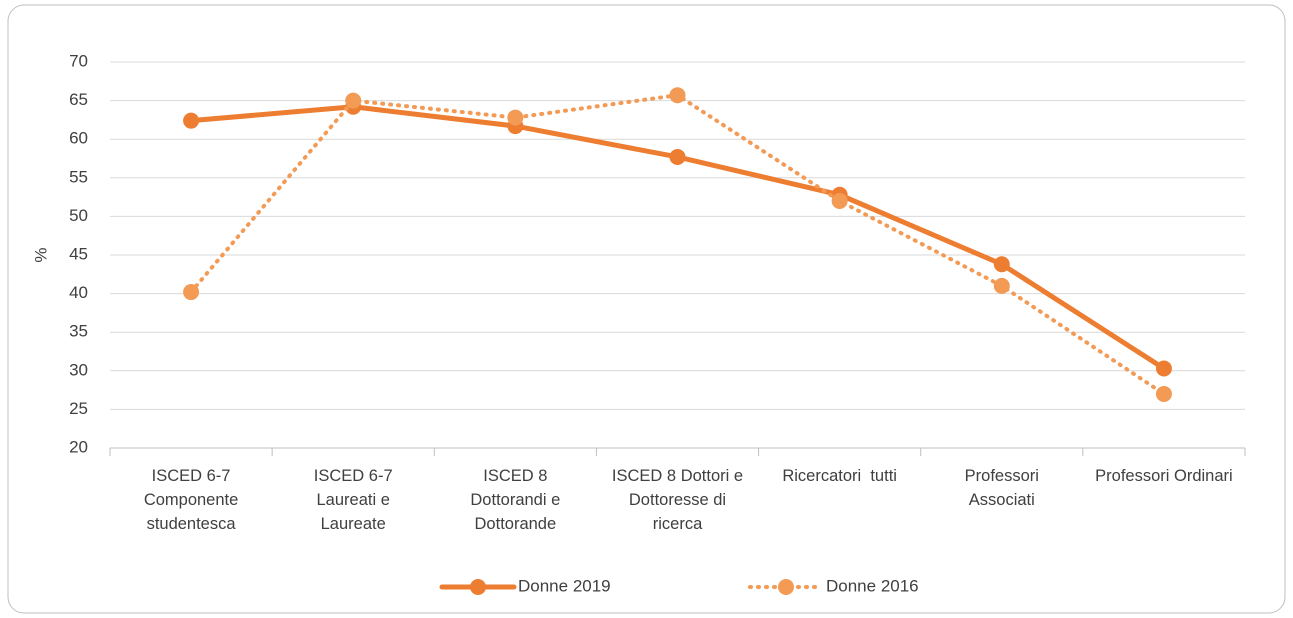  I want to click on y-axis-label: %, so click(40, 254).